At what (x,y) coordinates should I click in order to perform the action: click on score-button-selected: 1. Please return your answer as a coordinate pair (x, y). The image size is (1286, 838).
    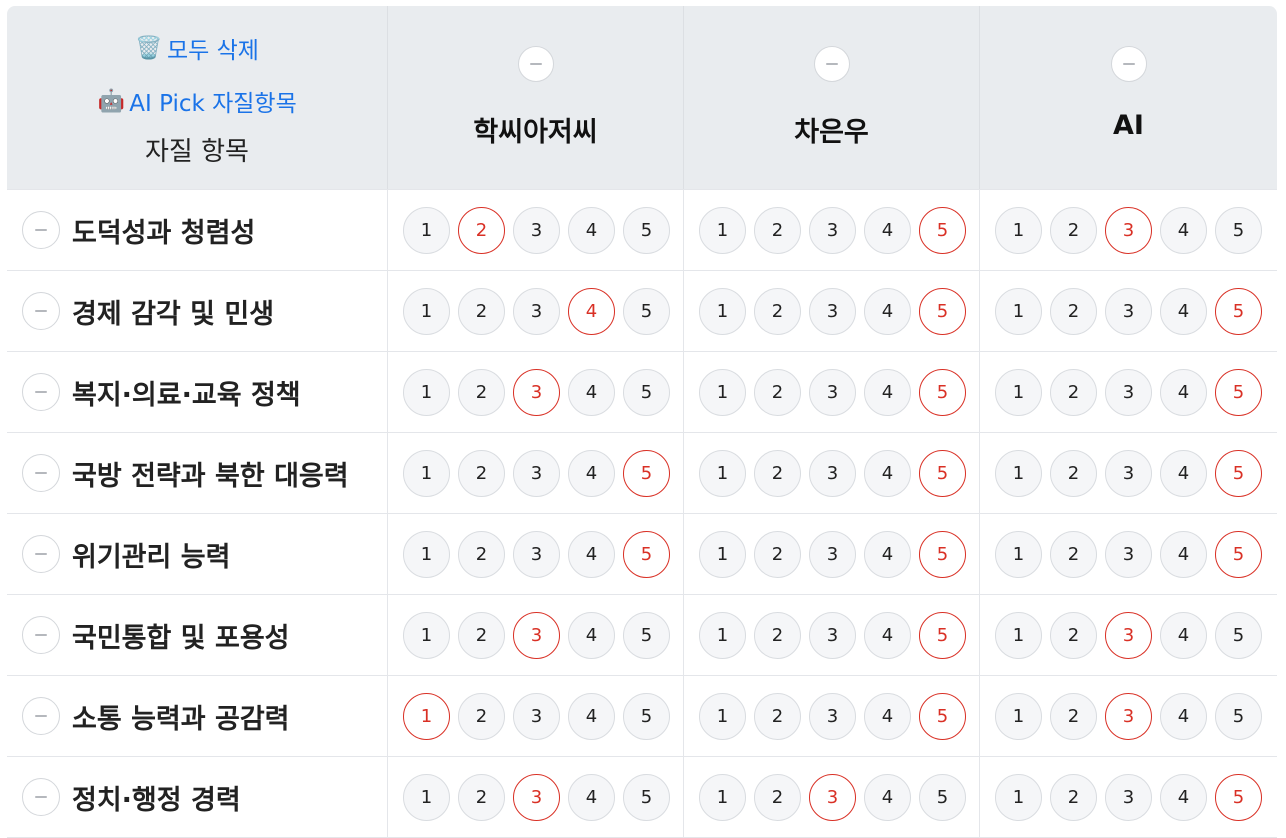
    Looking at the image, I should click on (426, 716).